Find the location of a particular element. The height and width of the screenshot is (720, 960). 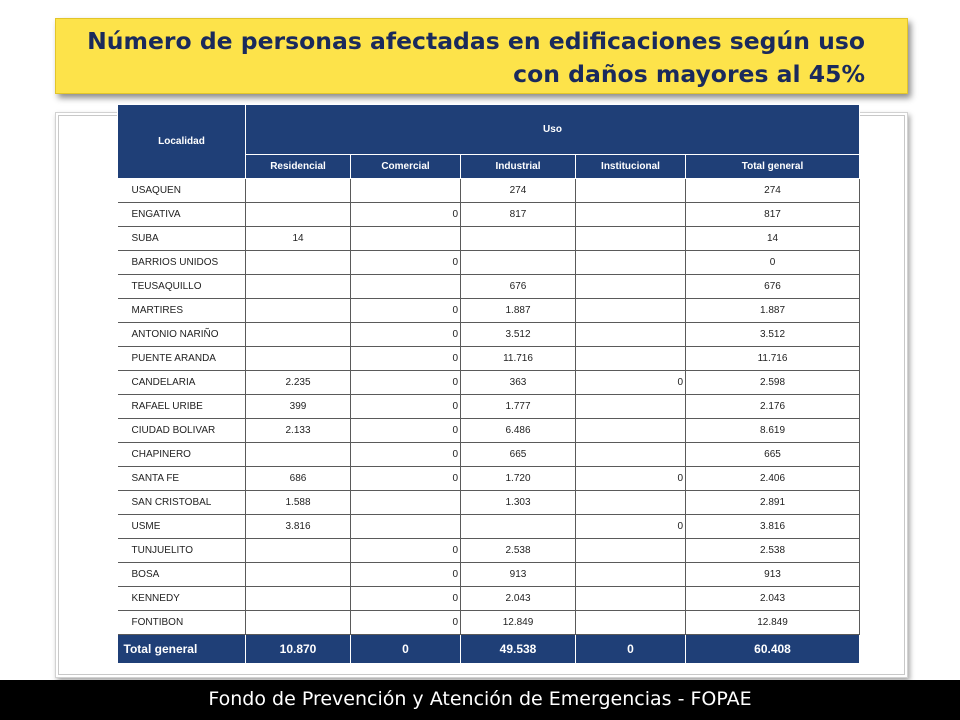

table-row: FONTIBON 0 12.849 12.849 is located at coordinates (488, 622).